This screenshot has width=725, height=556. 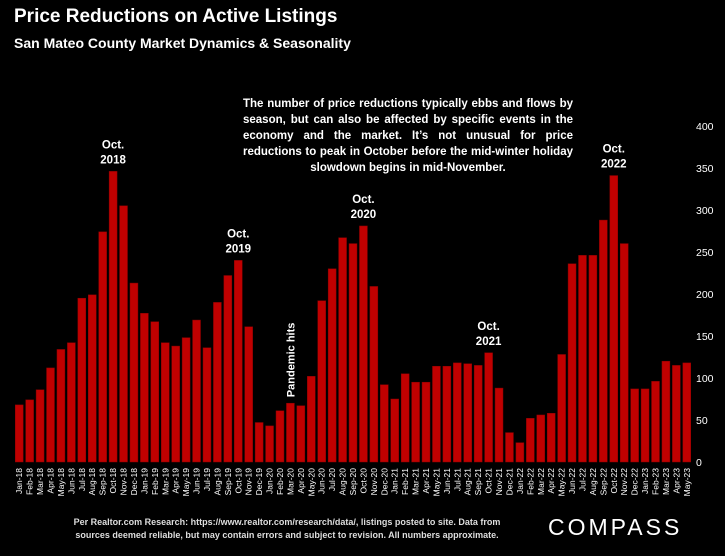 What do you see at coordinates (217, 482) in the screenshot?
I see `x-tick-label: Aug-19` at bounding box center [217, 482].